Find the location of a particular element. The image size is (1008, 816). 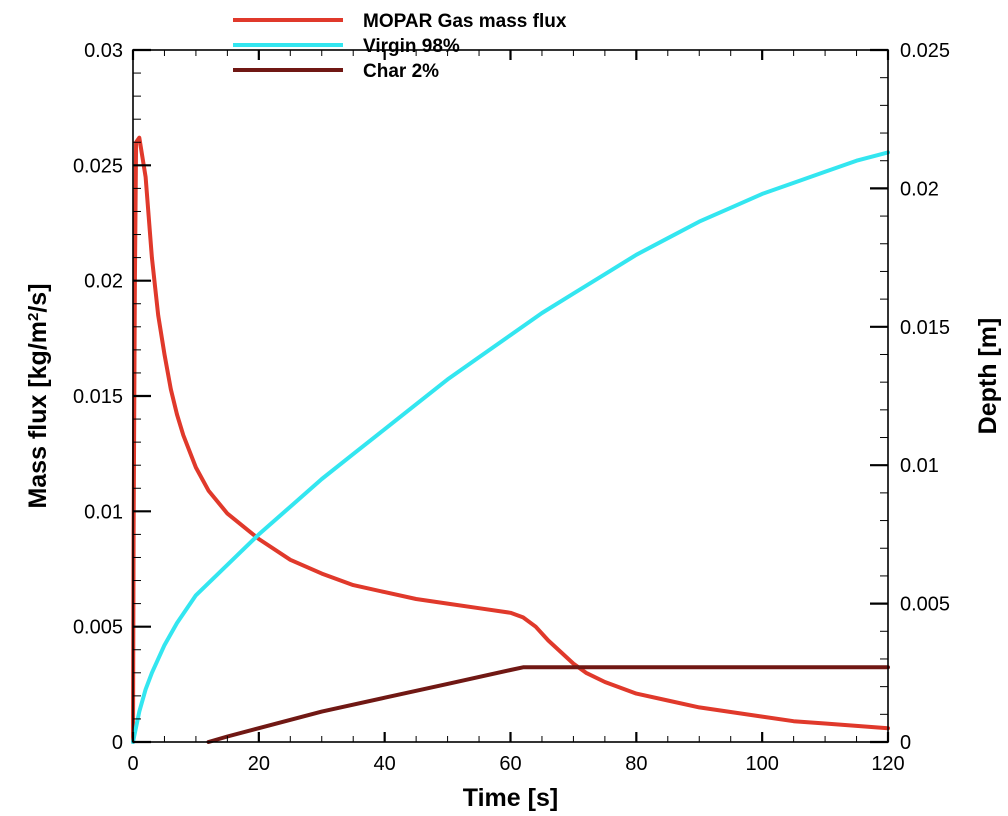

y-left-tick-label: 0.03 is located at coordinates (103, 51).